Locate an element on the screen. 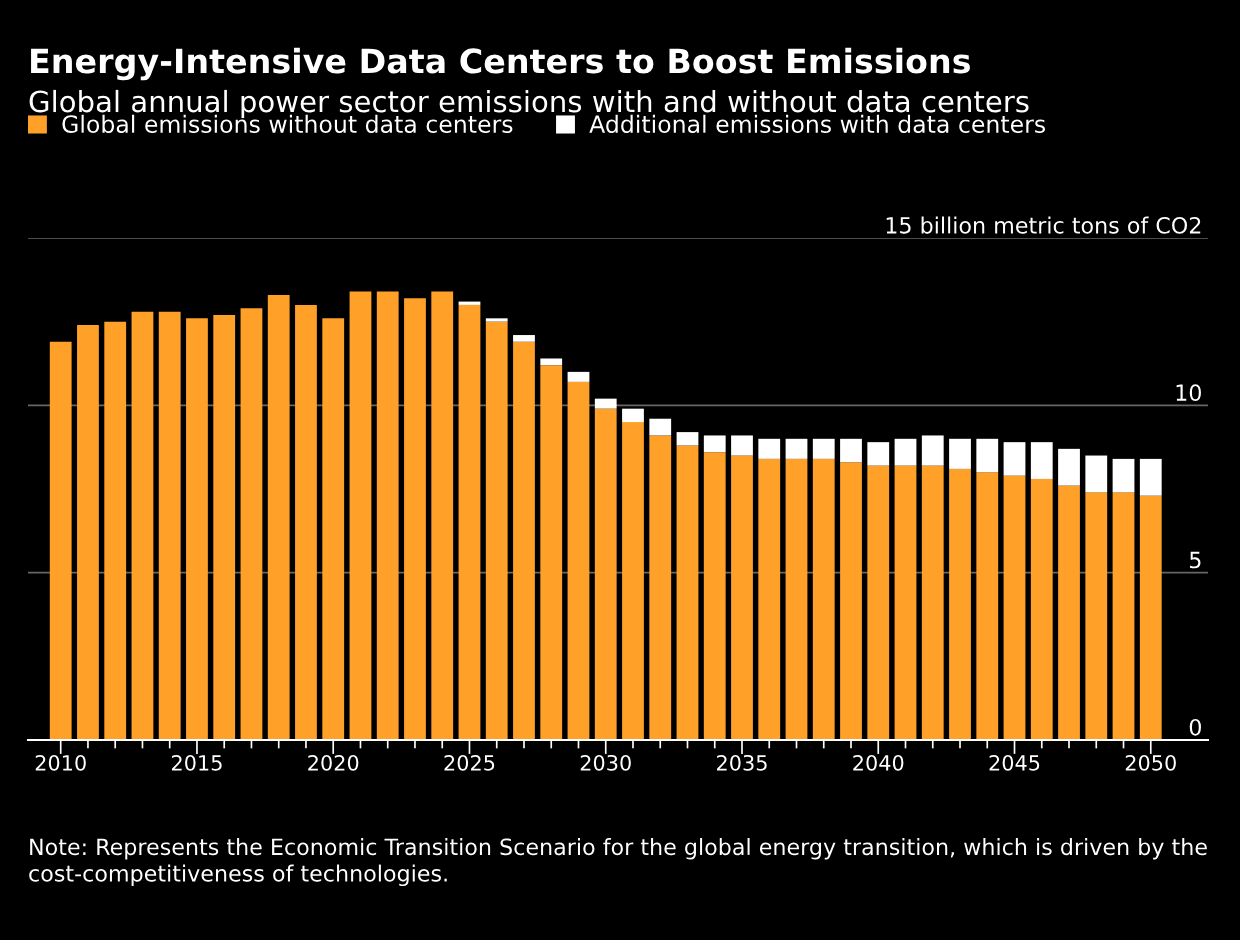 Image resolution: width=1240 pixels, height=940 pixels. x-tick-label: 2035 is located at coordinates (742, 762).